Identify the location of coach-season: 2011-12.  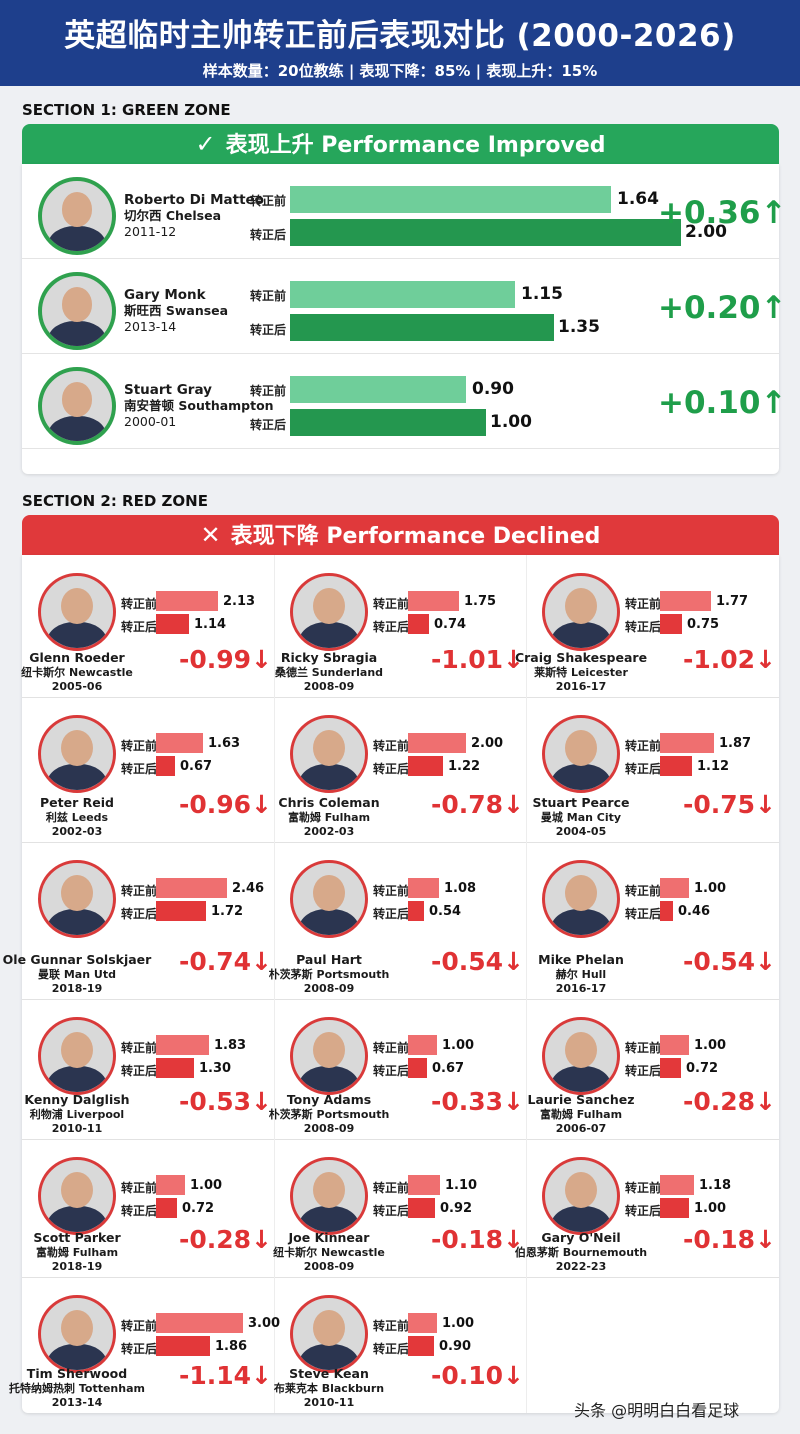
(150, 231).